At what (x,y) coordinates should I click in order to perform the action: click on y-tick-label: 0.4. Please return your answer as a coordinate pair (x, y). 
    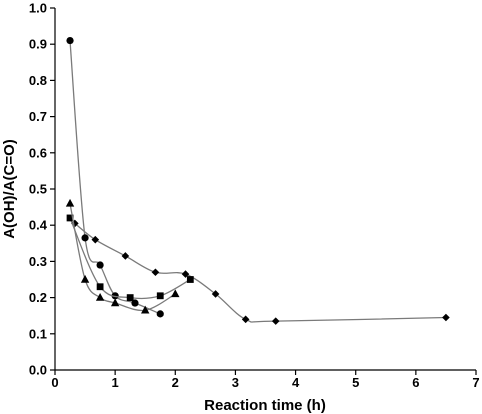
    Looking at the image, I should click on (38, 225).